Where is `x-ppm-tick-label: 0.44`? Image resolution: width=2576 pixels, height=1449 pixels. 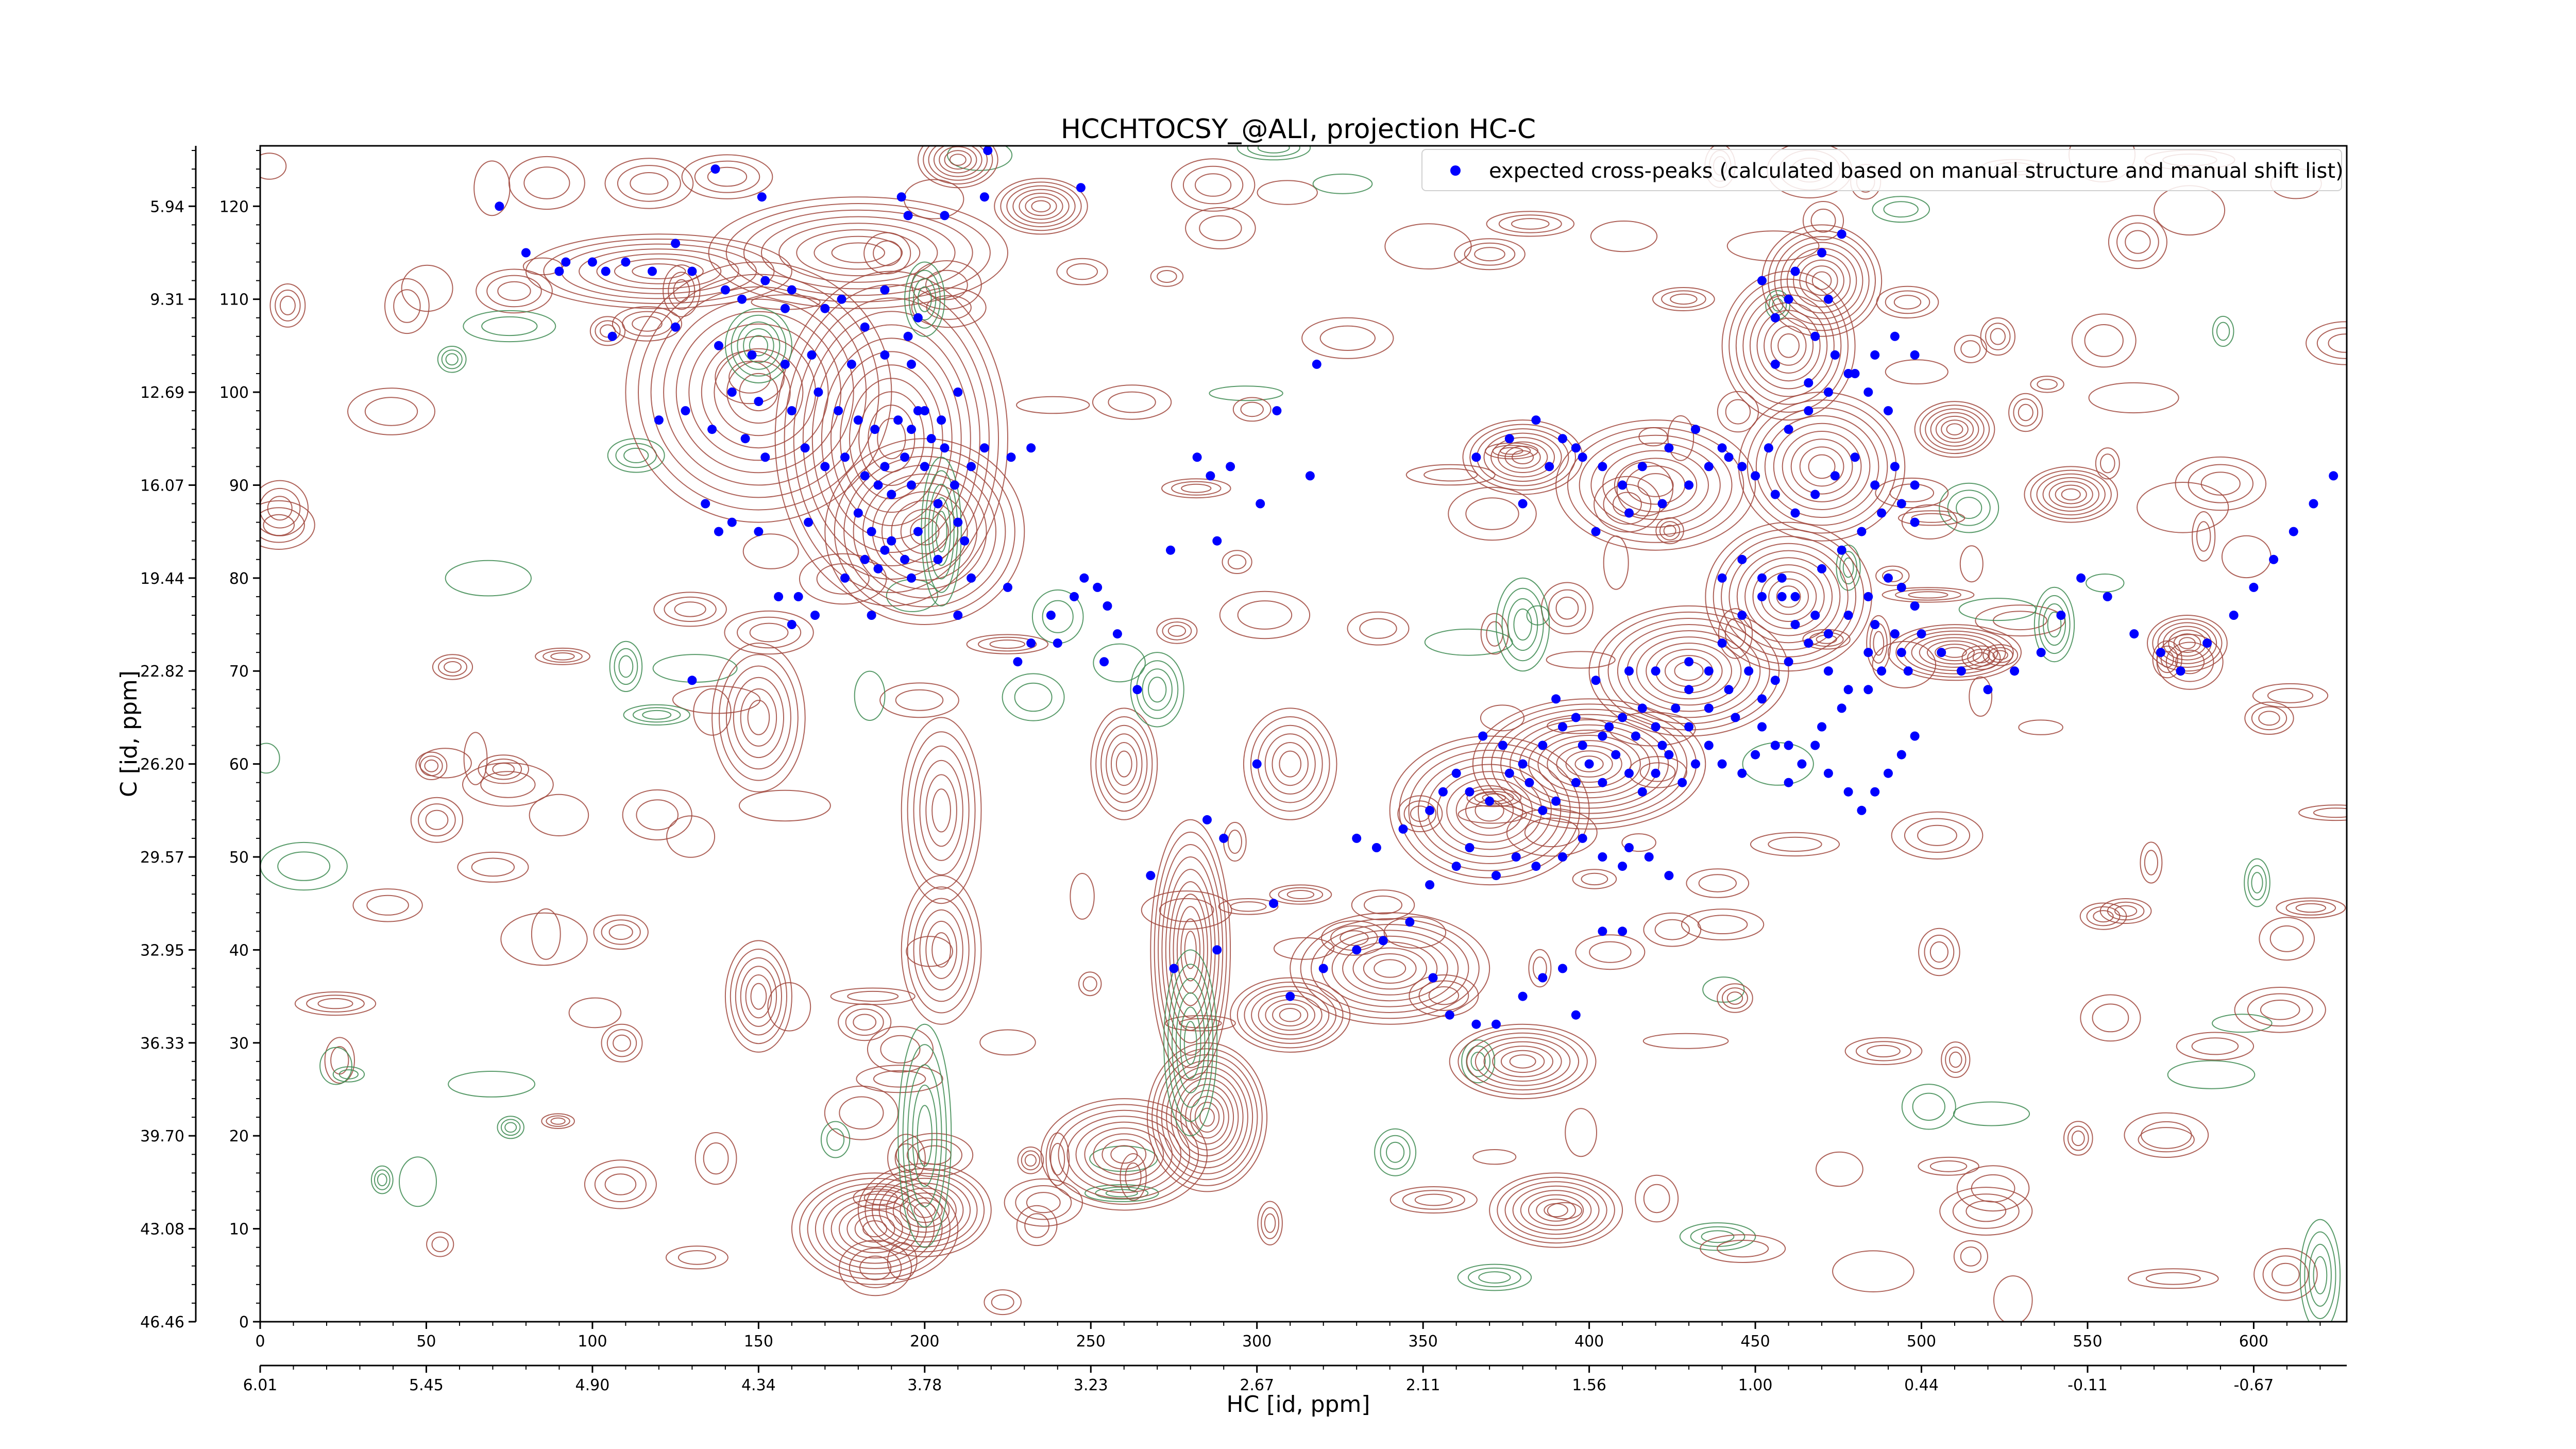 x-ppm-tick-label: 0.44 is located at coordinates (1921, 1385).